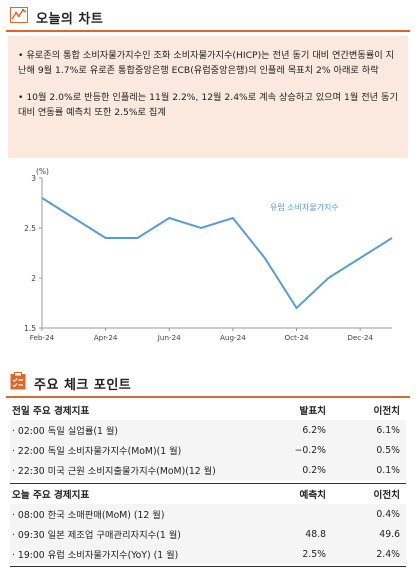  What do you see at coordinates (132, 494) in the screenshot?
I see `table-header-label: 오늘 주요 경제지표` at bounding box center [132, 494].